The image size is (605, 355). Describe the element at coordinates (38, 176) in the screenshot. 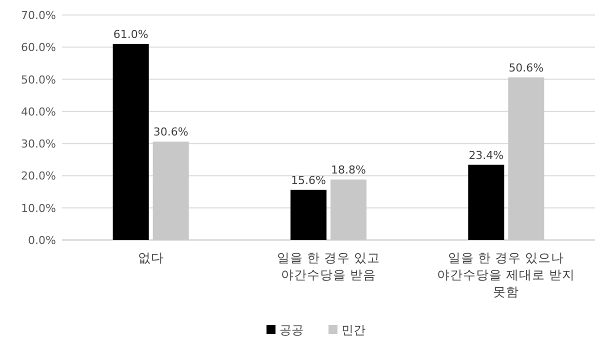

I see `y-tick-label: 20.0%` at that location.